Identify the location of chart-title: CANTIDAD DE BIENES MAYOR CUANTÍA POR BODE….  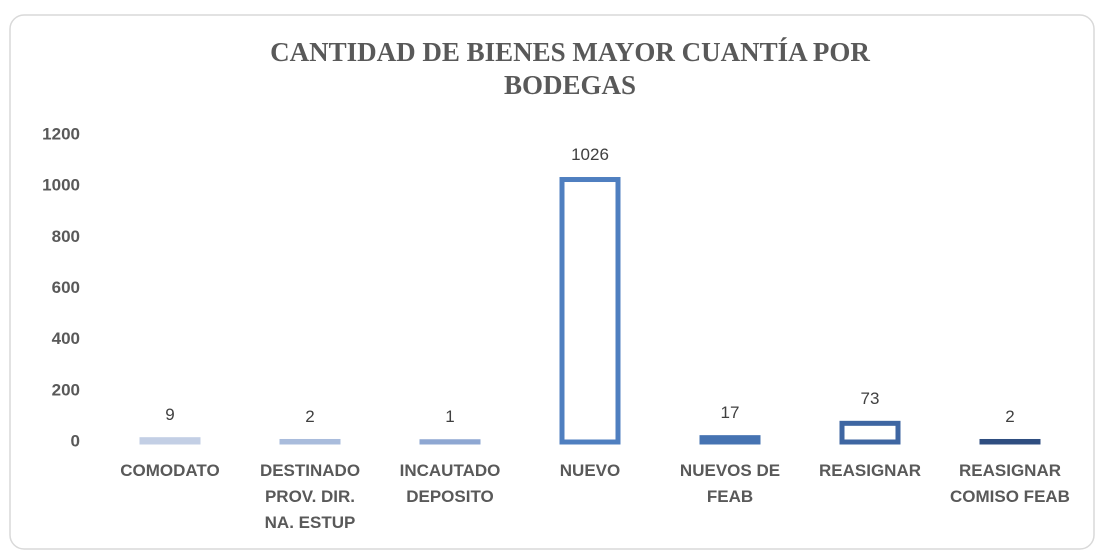
(570, 68).